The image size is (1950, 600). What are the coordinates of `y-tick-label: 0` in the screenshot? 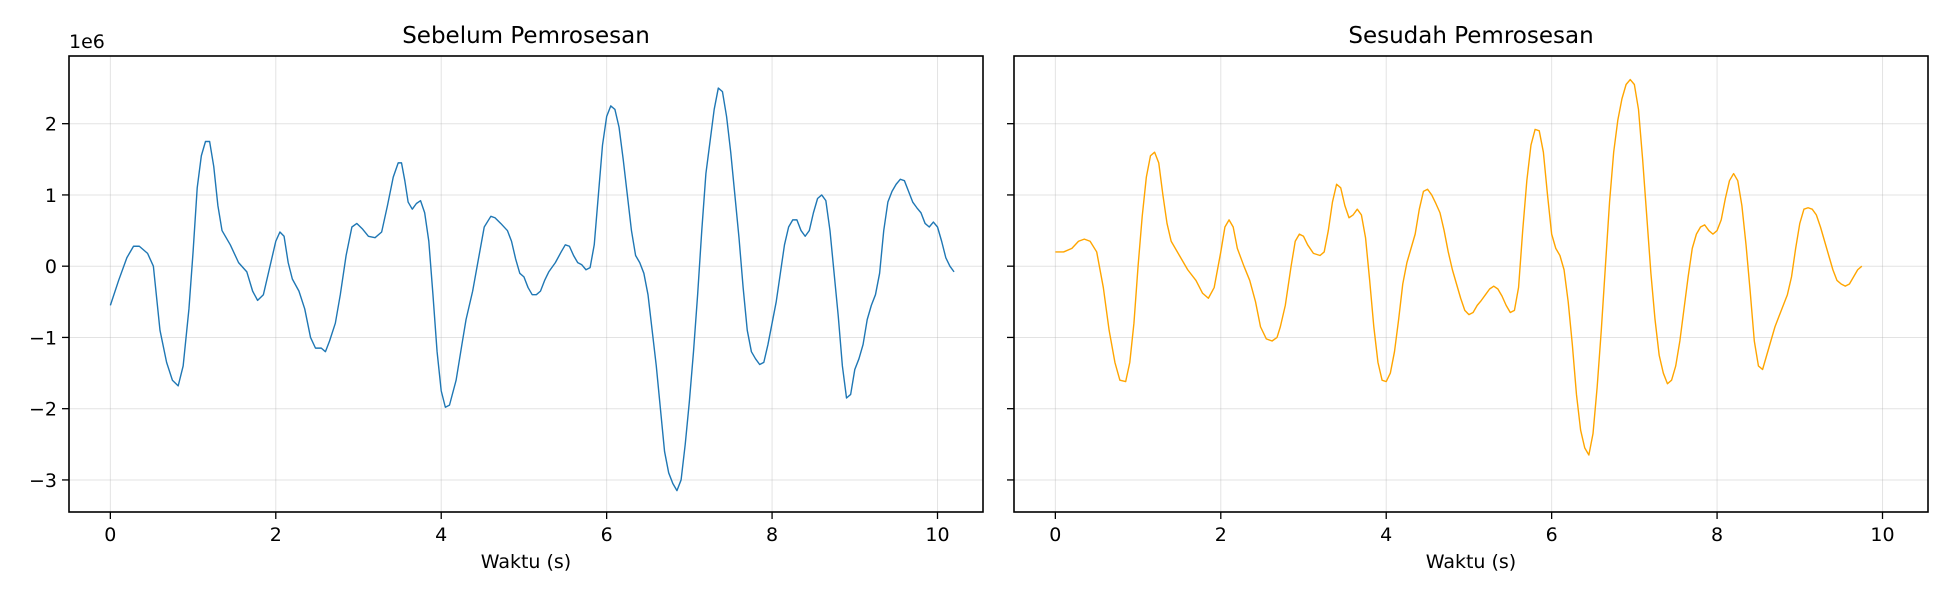 It's located at (51, 267).